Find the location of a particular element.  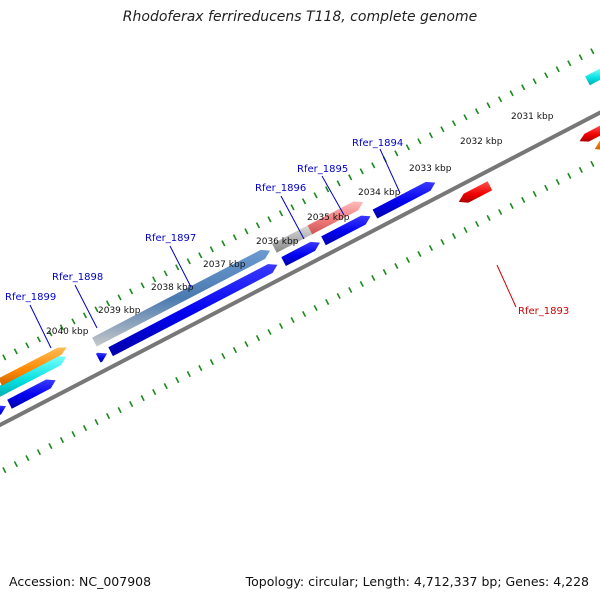

trna-arrow is located at coordinates (592, 77).